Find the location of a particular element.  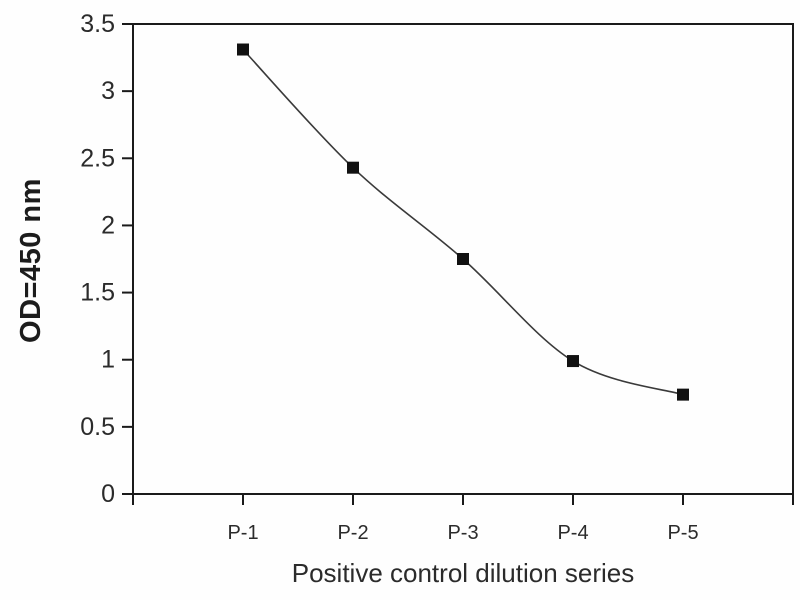

y-tick-label: 1 is located at coordinates (108, 360).